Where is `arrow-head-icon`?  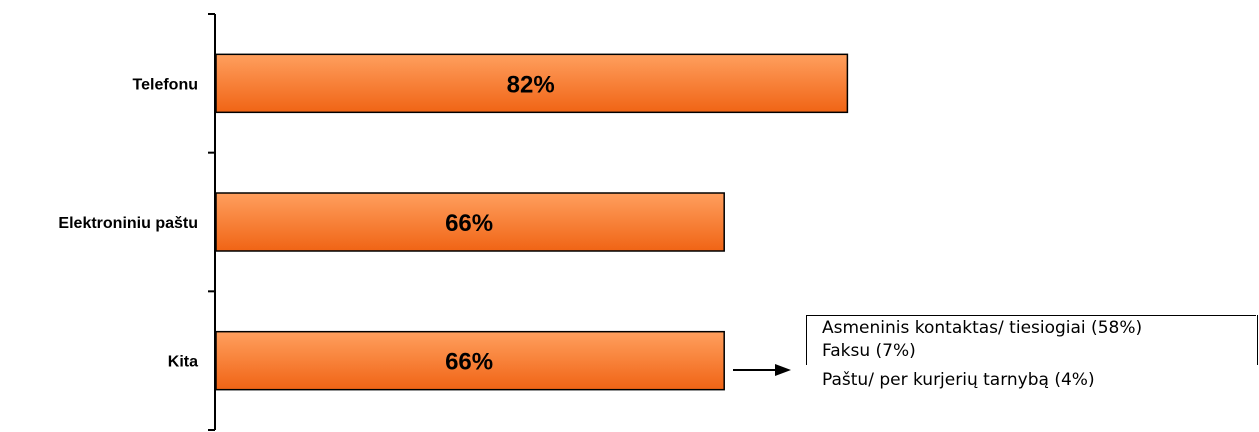 arrow-head-icon is located at coordinates (783, 370).